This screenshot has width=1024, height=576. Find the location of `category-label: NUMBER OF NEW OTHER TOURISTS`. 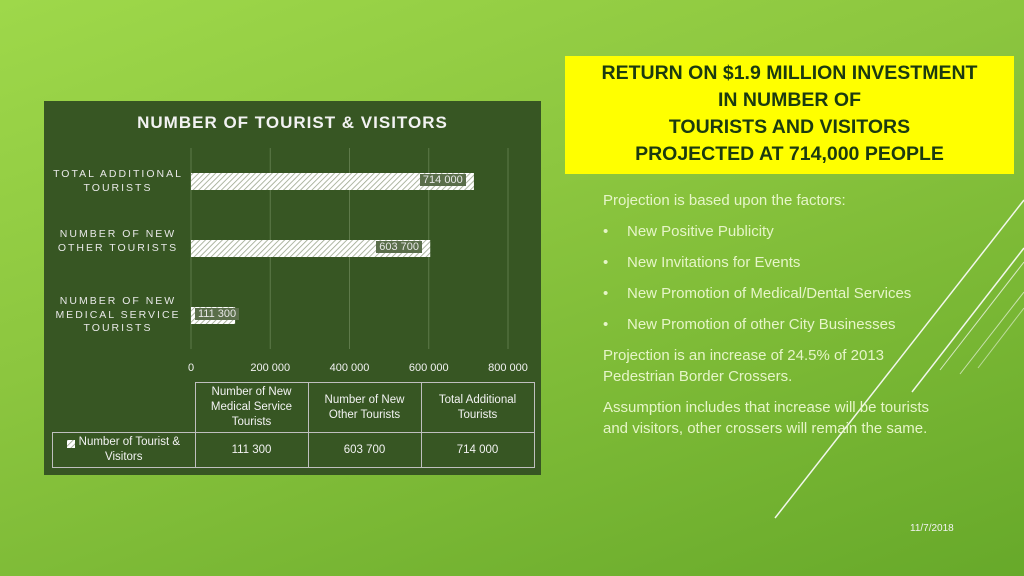

category-label: NUMBER OF NEW OTHER TOURISTS is located at coordinates (118, 241).